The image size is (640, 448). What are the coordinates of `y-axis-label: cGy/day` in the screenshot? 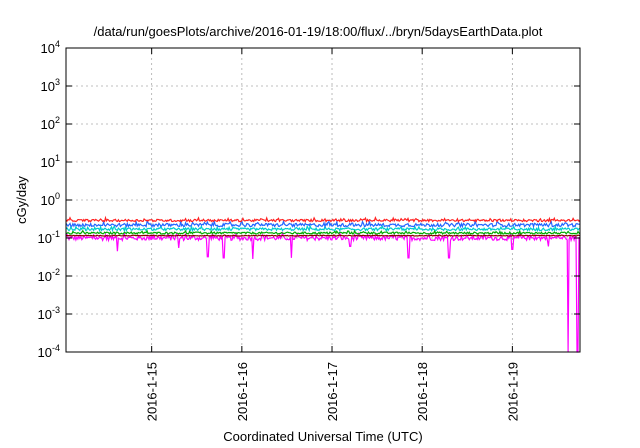 It's located at (21, 200).